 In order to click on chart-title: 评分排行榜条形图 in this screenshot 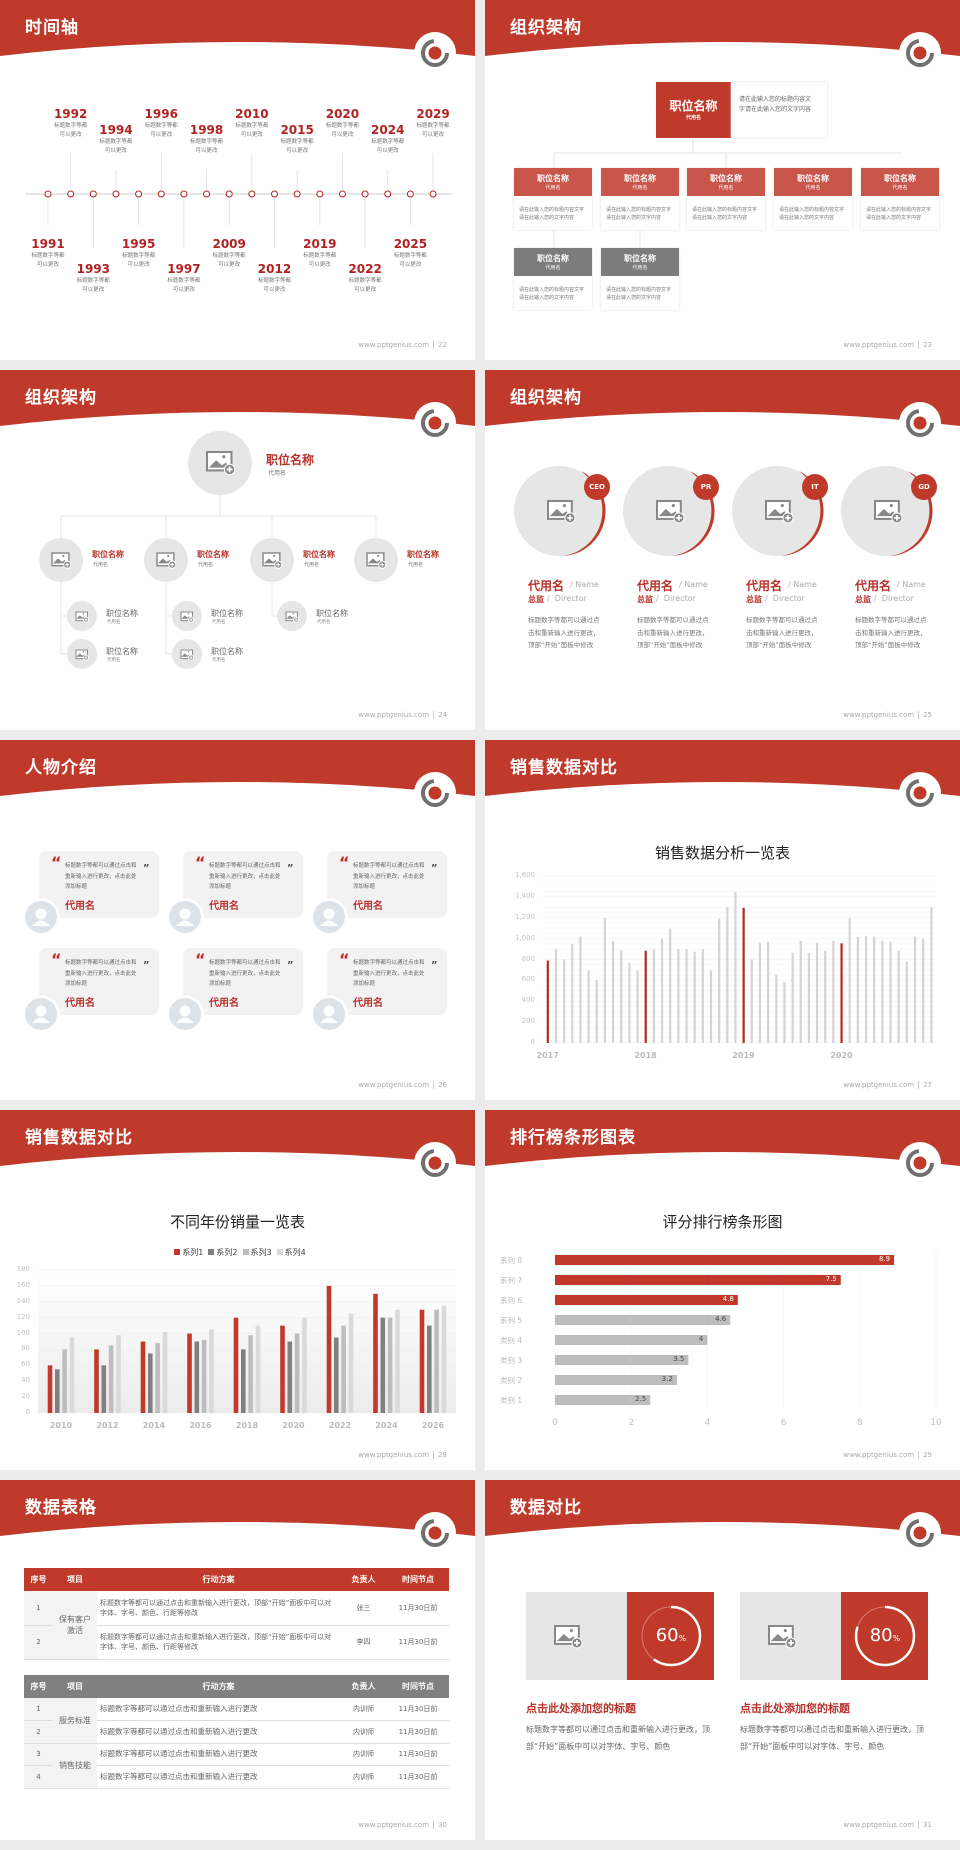, I will do `click(722, 1222)`.